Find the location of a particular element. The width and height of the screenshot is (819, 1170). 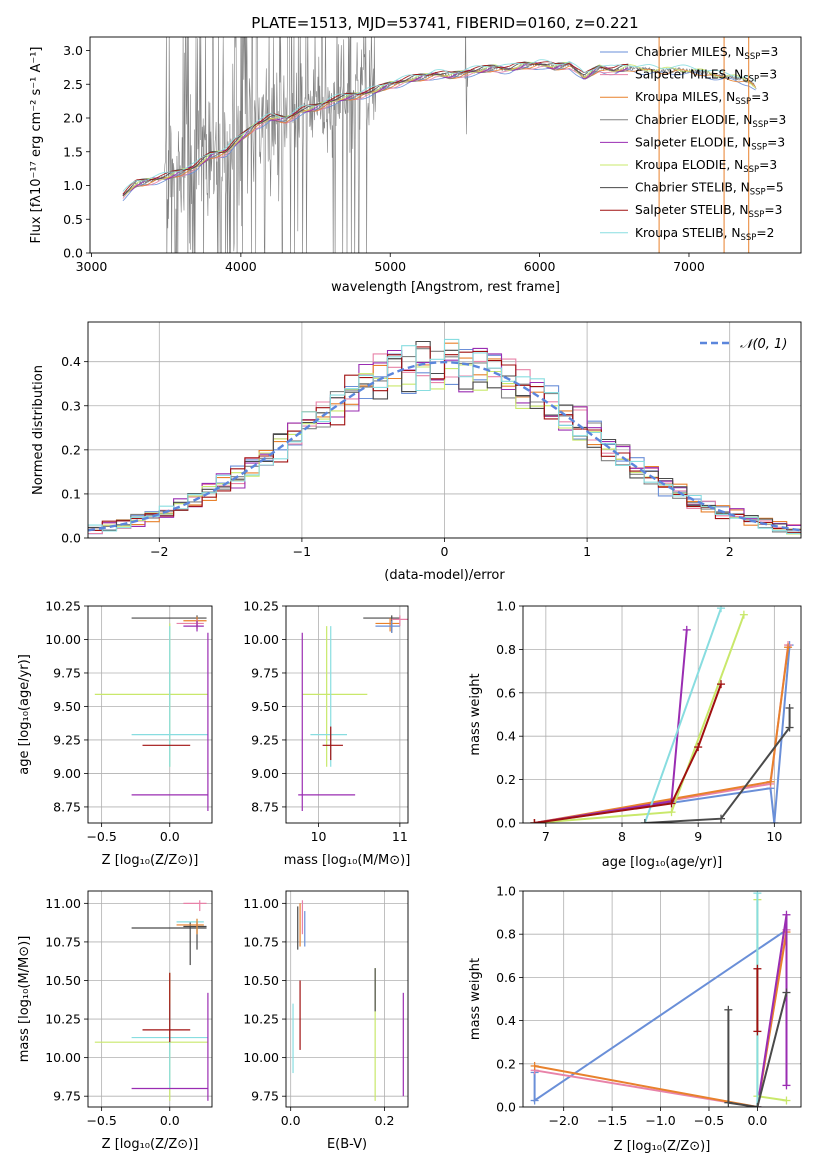

x-axis-label: (data-model)/error is located at coordinates (444, 575).